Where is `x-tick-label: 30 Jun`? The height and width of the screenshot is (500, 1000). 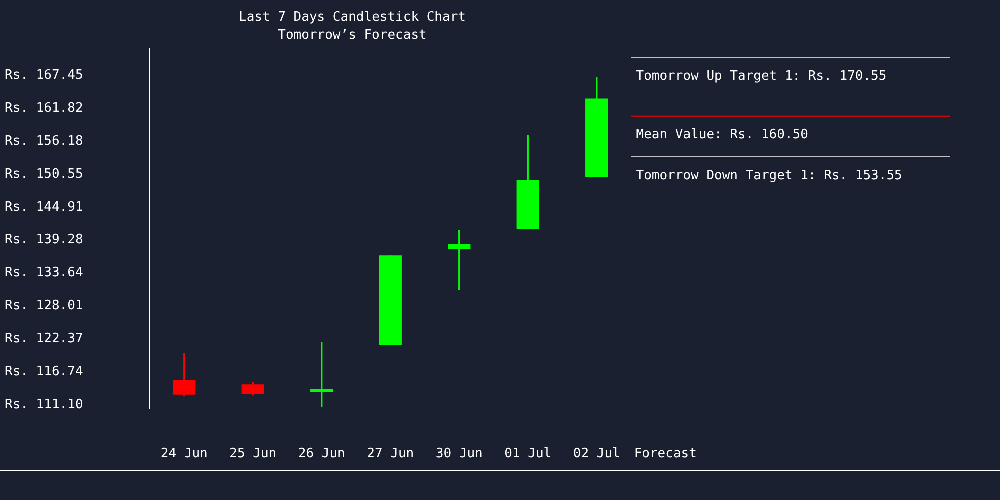
x-tick-label: 30 Jun is located at coordinates (459, 454).